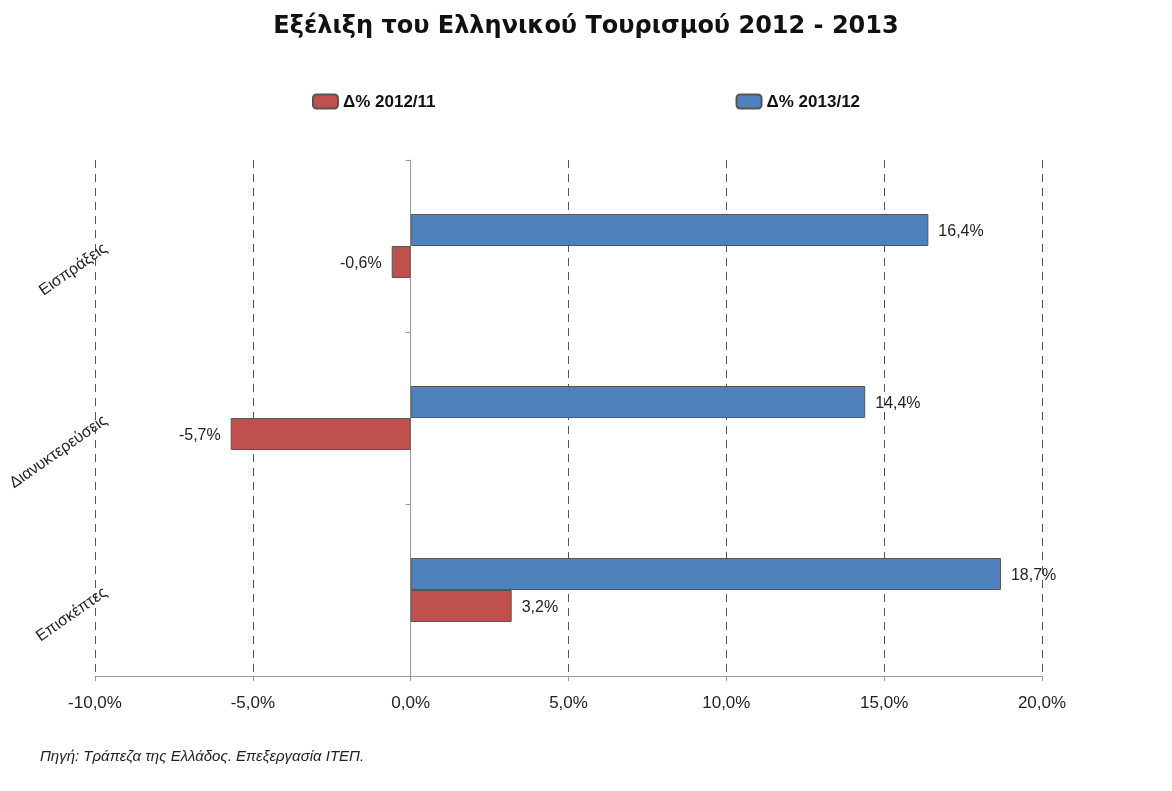 Image resolution: width=1172 pixels, height=791 pixels. Describe the element at coordinates (401, 262) in the screenshot. I see `bar` at that location.